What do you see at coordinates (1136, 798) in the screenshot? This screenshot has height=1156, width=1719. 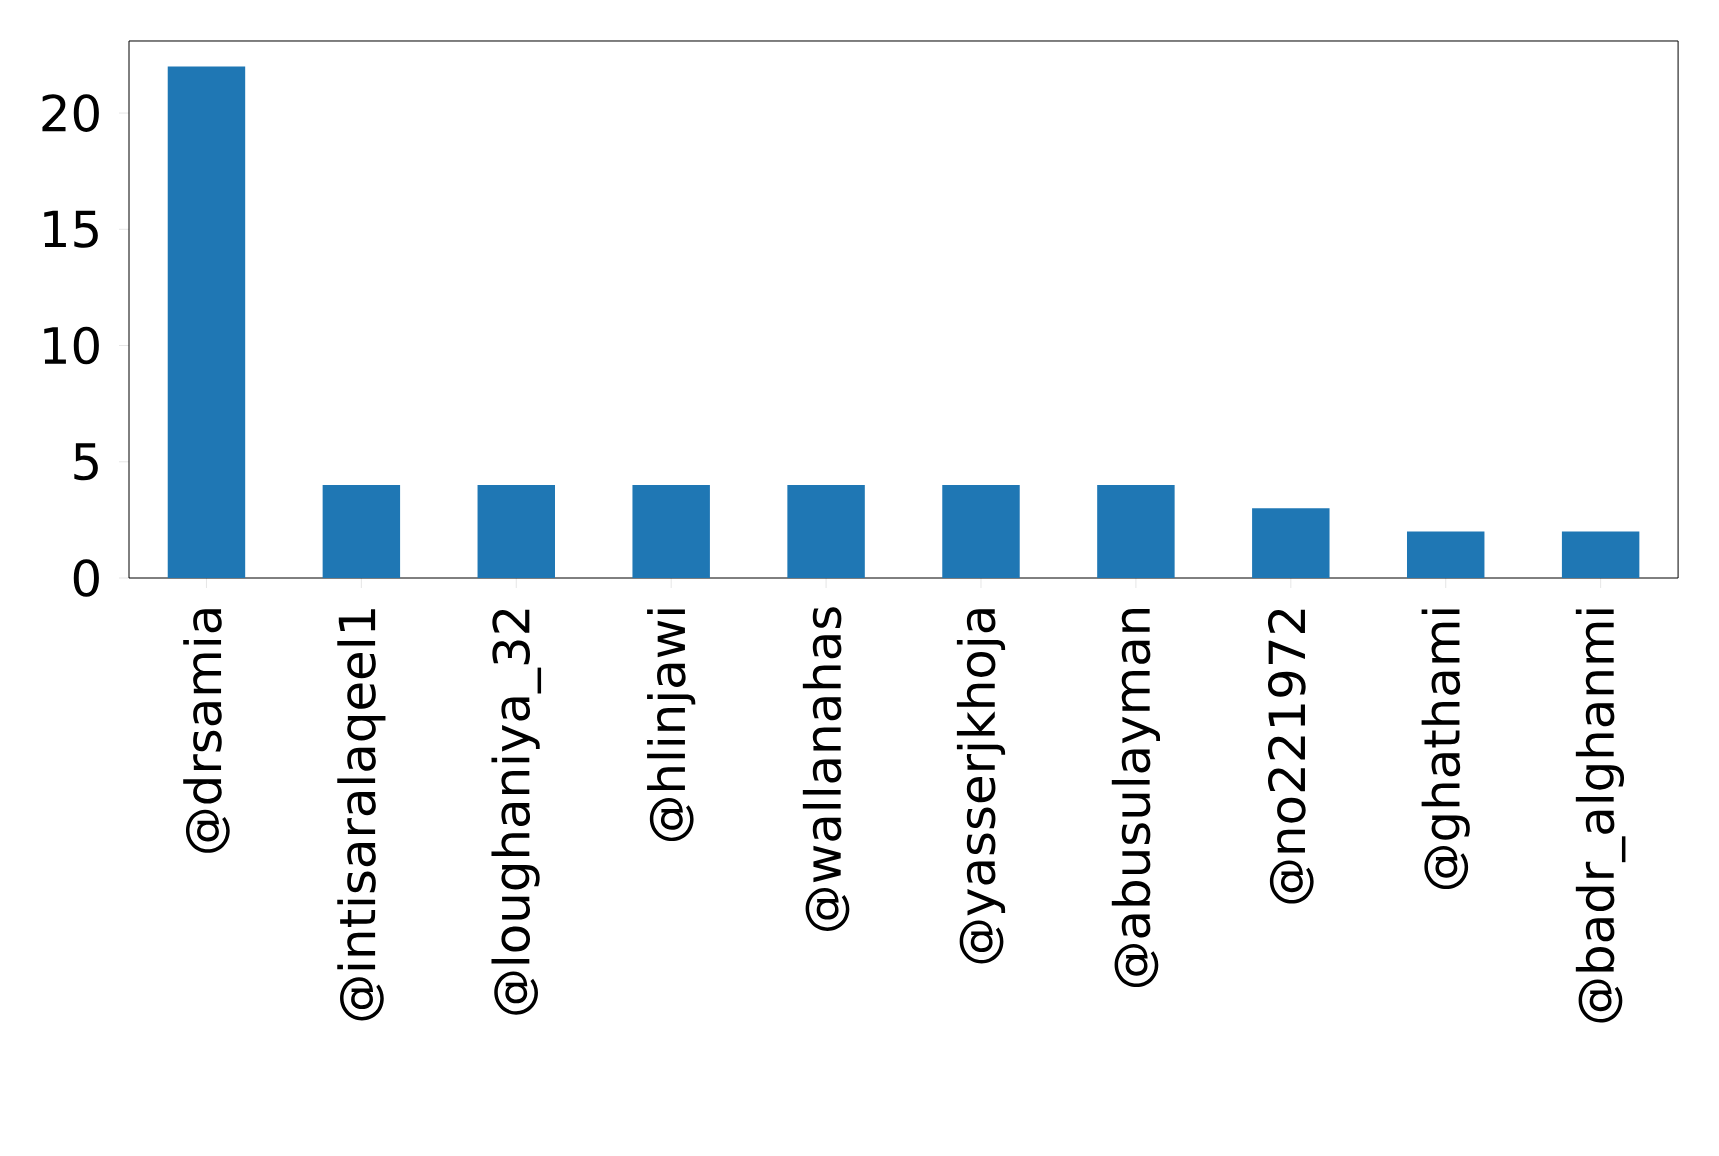 I see `x-tick-label: @abusulayman` at bounding box center [1136, 798].